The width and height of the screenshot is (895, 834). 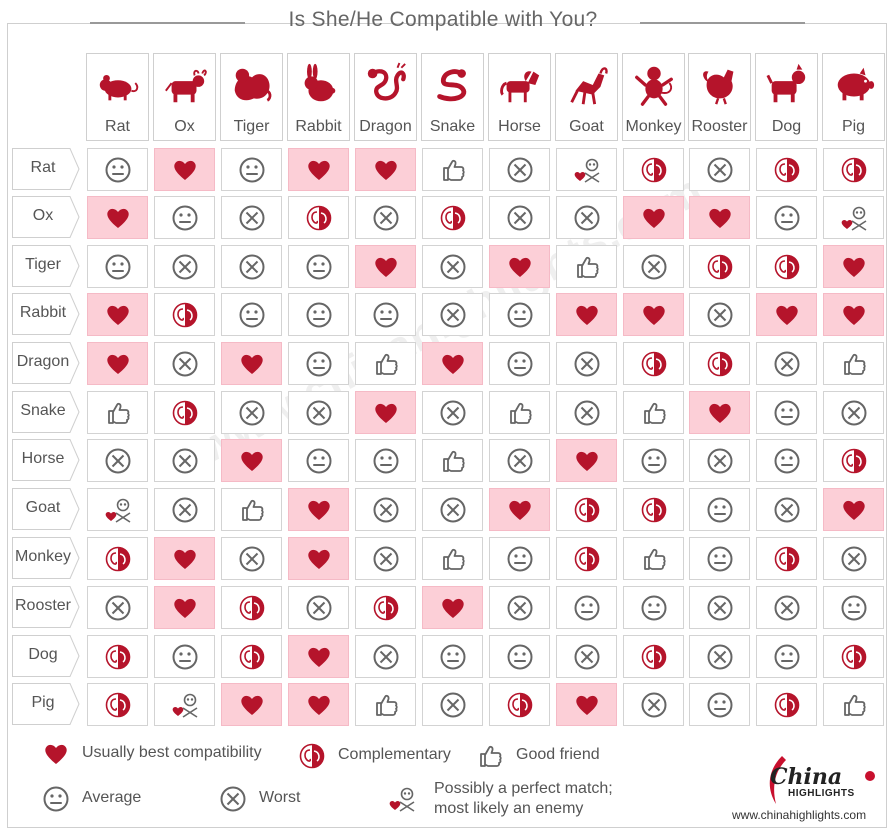 I want to click on cell-ox-monkey, so click(x=653, y=217).